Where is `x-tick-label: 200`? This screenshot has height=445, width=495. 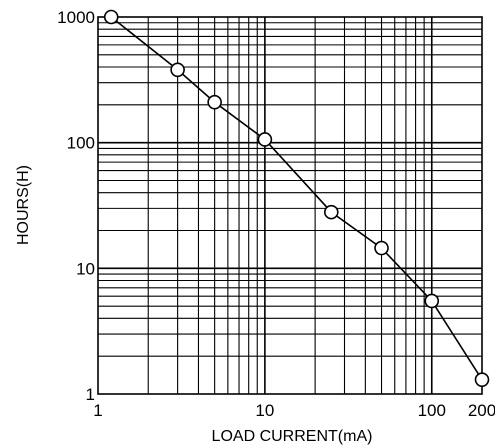 x-tick-label: 200 is located at coordinates (481, 410).